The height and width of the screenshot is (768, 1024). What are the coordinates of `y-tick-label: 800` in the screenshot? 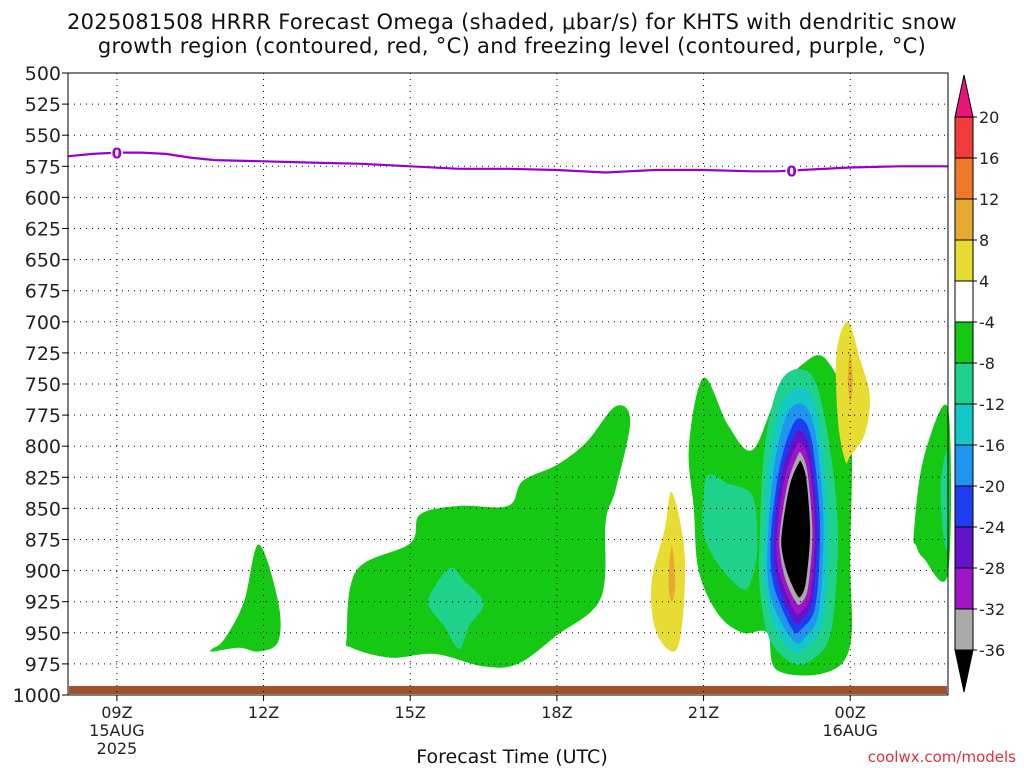 It's located at (43, 447).